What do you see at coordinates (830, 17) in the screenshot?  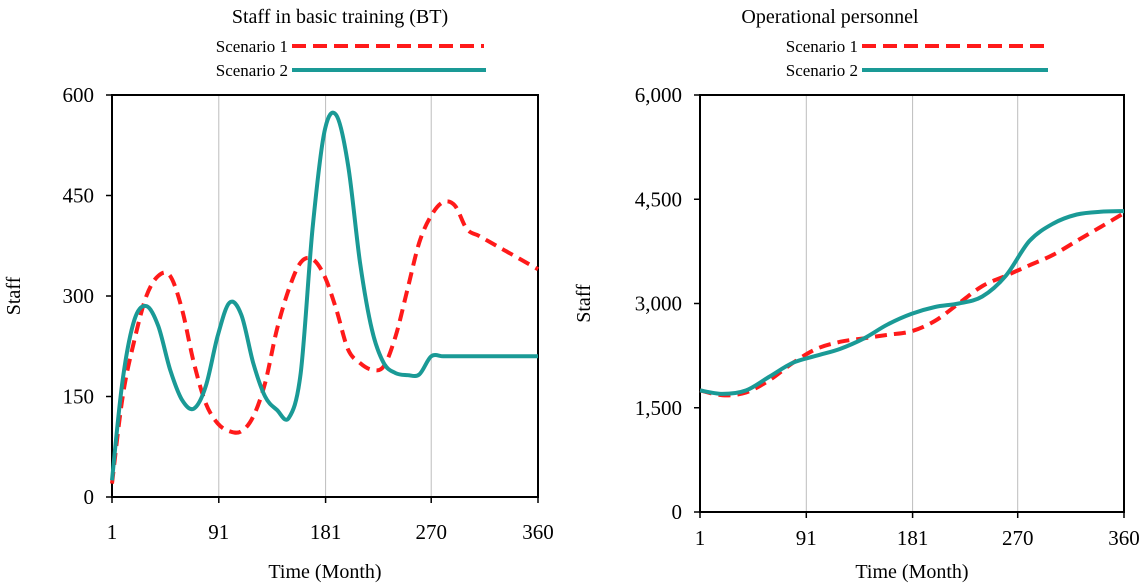 I see `chart-title: Operational personnel` at bounding box center [830, 17].